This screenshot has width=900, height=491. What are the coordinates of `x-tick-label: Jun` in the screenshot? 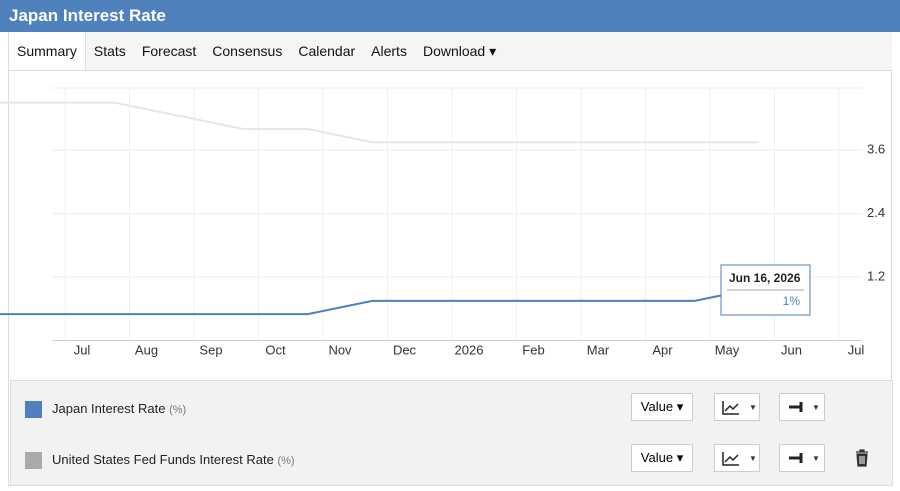 It's located at (791, 349).